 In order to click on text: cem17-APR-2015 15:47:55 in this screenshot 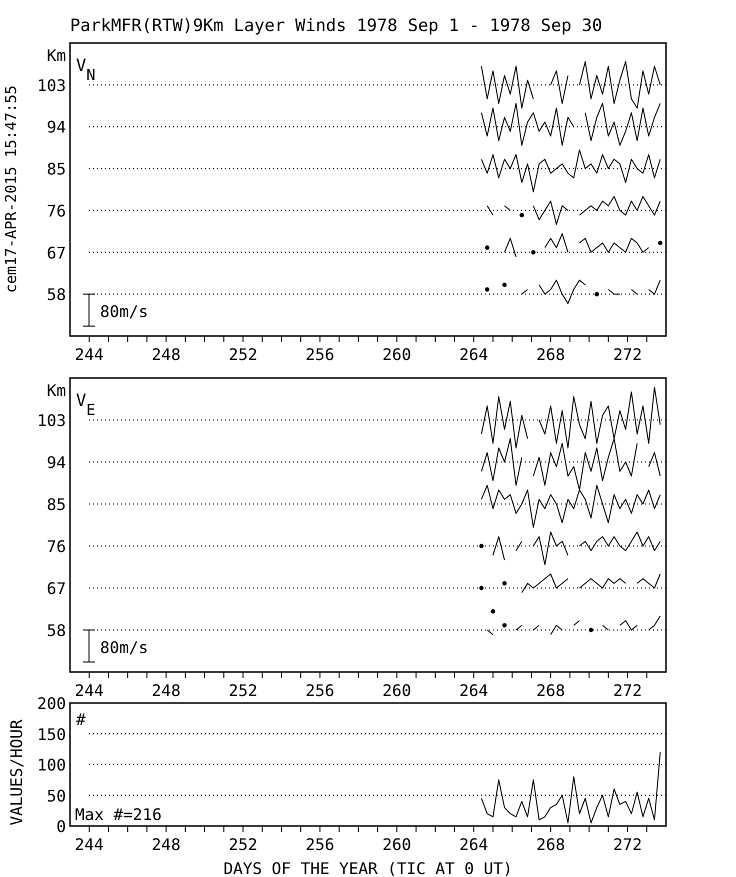, I will do `click(11, 189)`.